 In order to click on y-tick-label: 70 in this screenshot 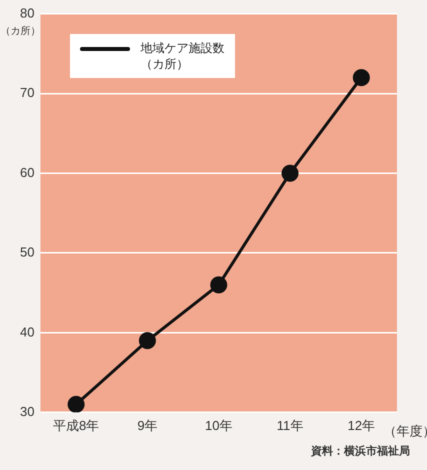, I will do `click(27, 92)`.